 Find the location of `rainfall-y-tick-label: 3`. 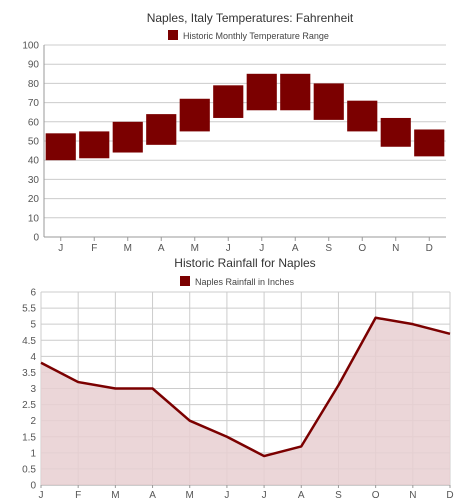

rainfall-y-tick-label: 3 is located at coordinates (33, 389).